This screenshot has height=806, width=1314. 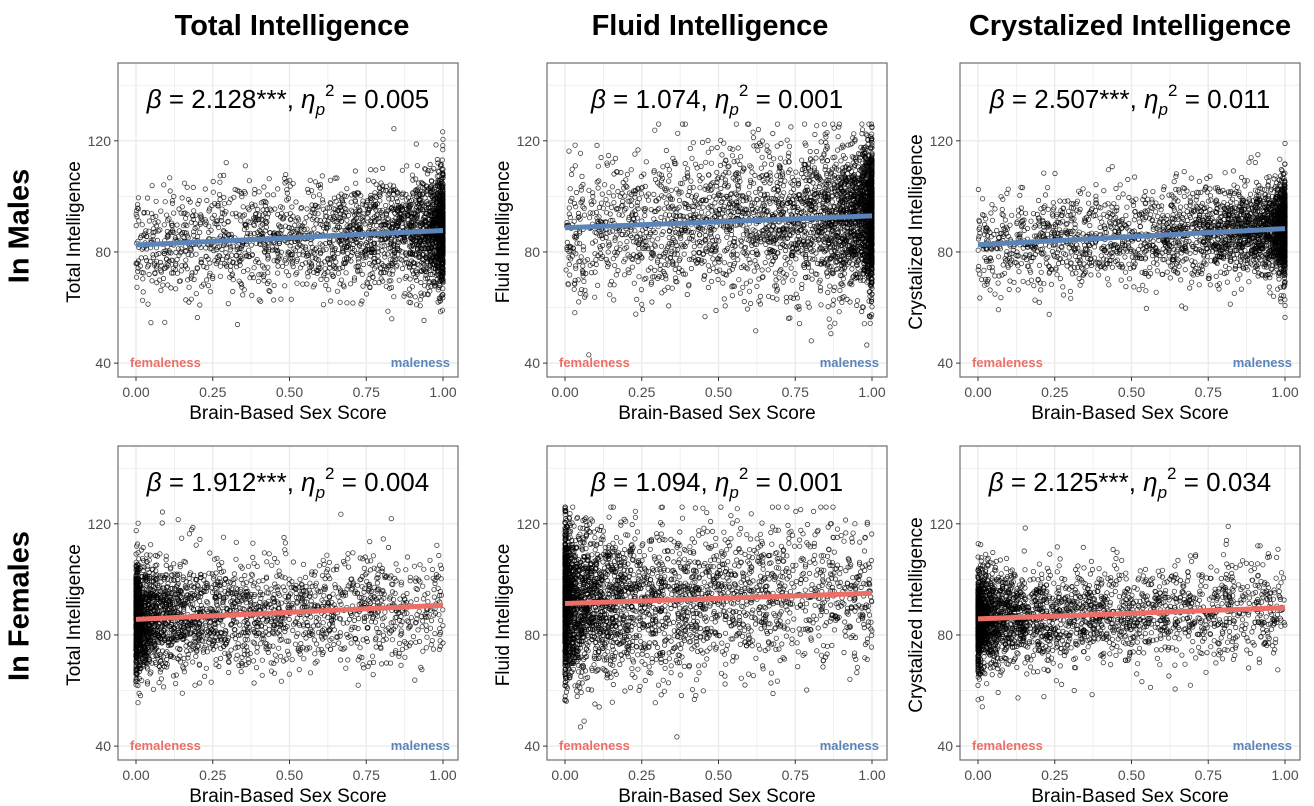 I want to click on x-tick-label: 1.00, so click(x=442, y=392).